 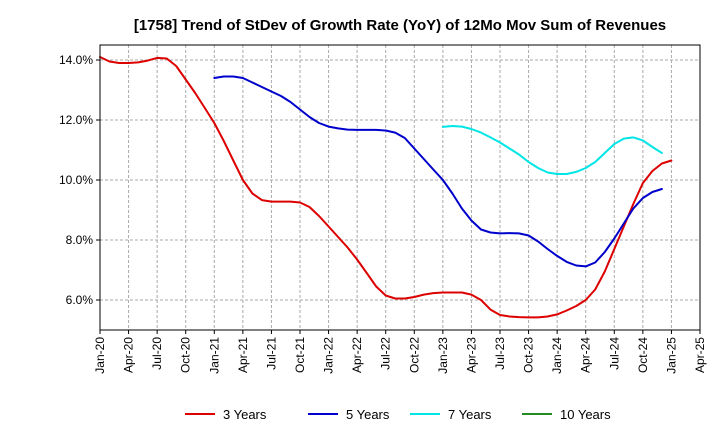 I want to click on legend: 3 Years 5 Years 7 Years 10 Years, so click(x=398, y=414).